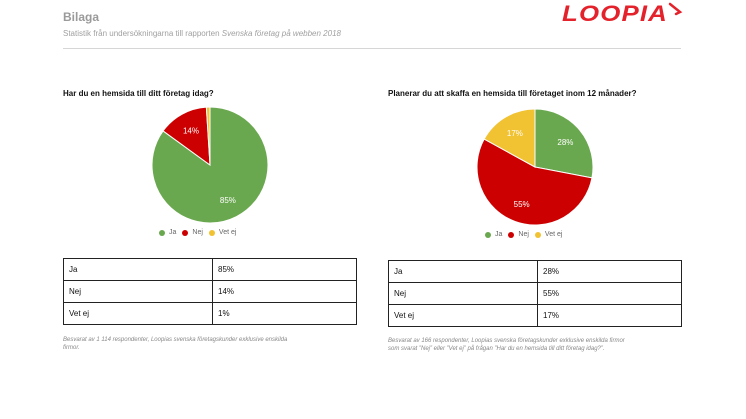 The image size is (746, 419). I want to click on table-row: Ja 85%, so click(210, 269).